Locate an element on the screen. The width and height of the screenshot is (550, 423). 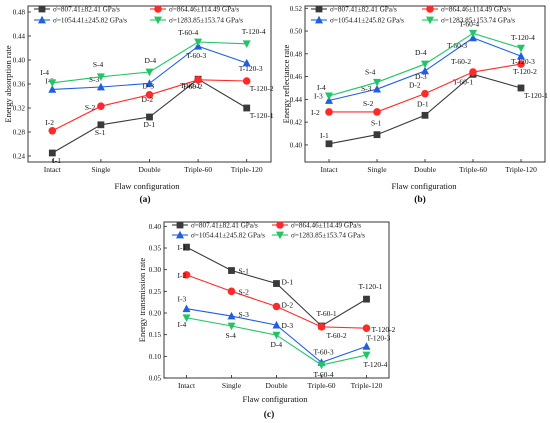
y-tick-label: 0.24 is located at coordinates (19, 157).